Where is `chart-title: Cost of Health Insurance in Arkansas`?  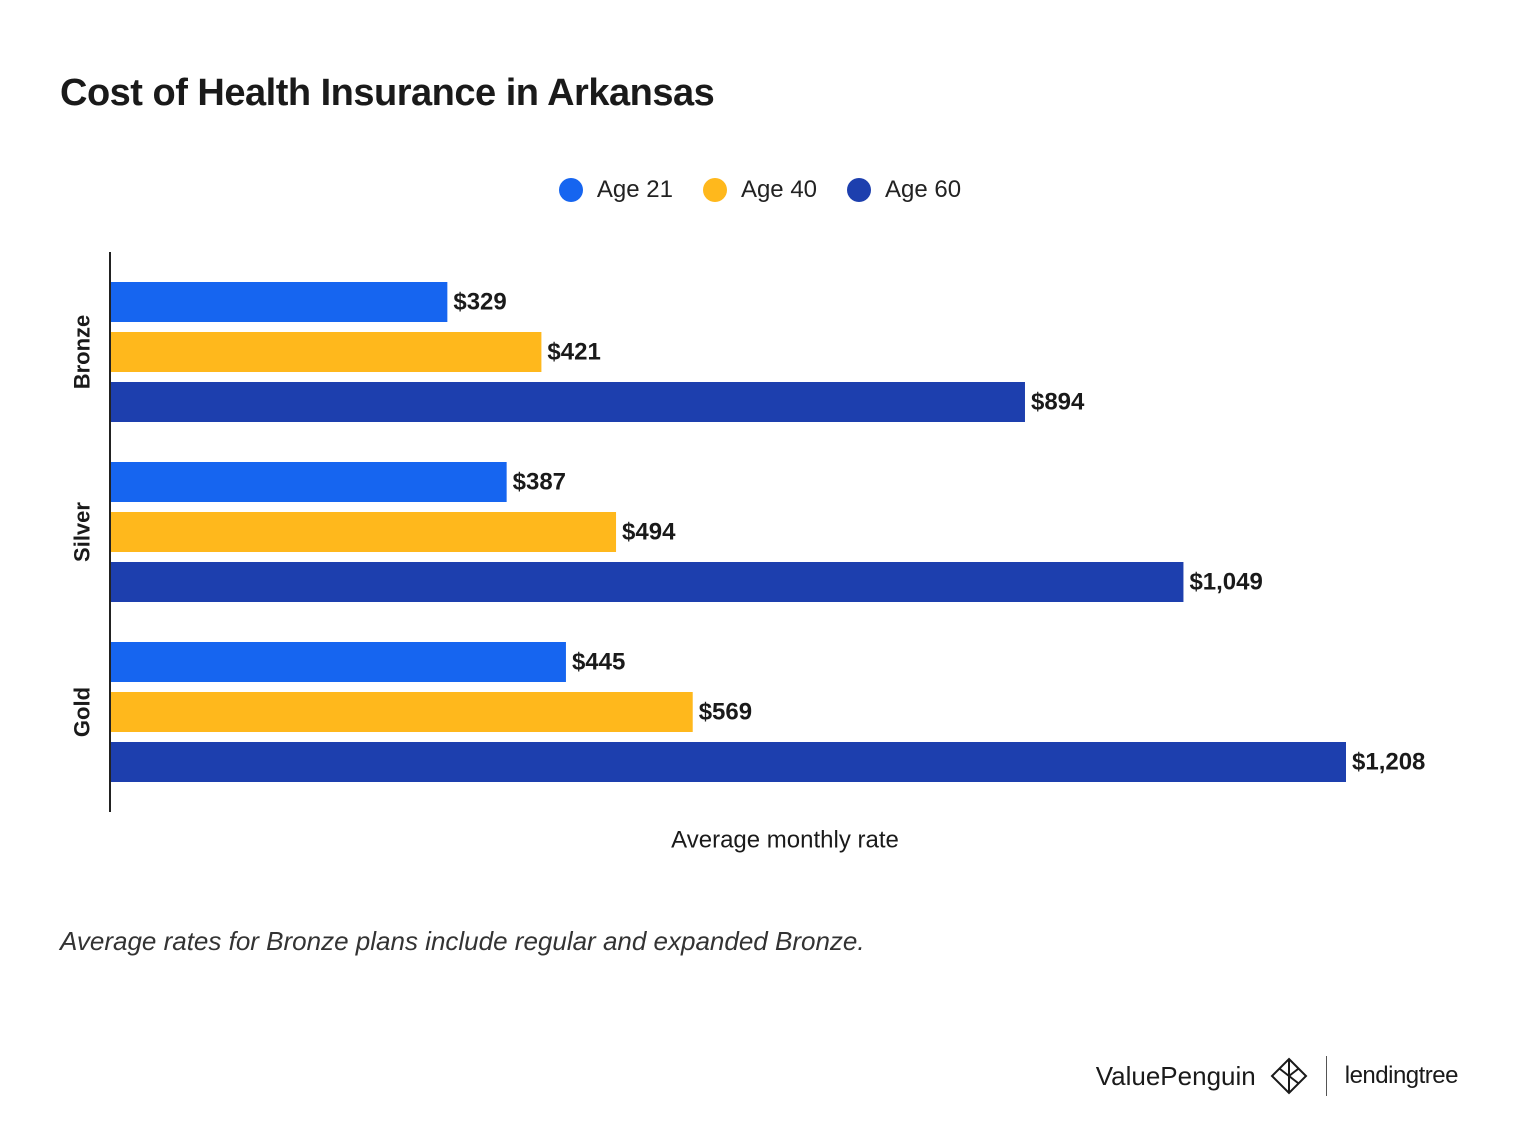
chart-title: Cost of Health Insurance in Arkansas is located at coordinates (387, 93).